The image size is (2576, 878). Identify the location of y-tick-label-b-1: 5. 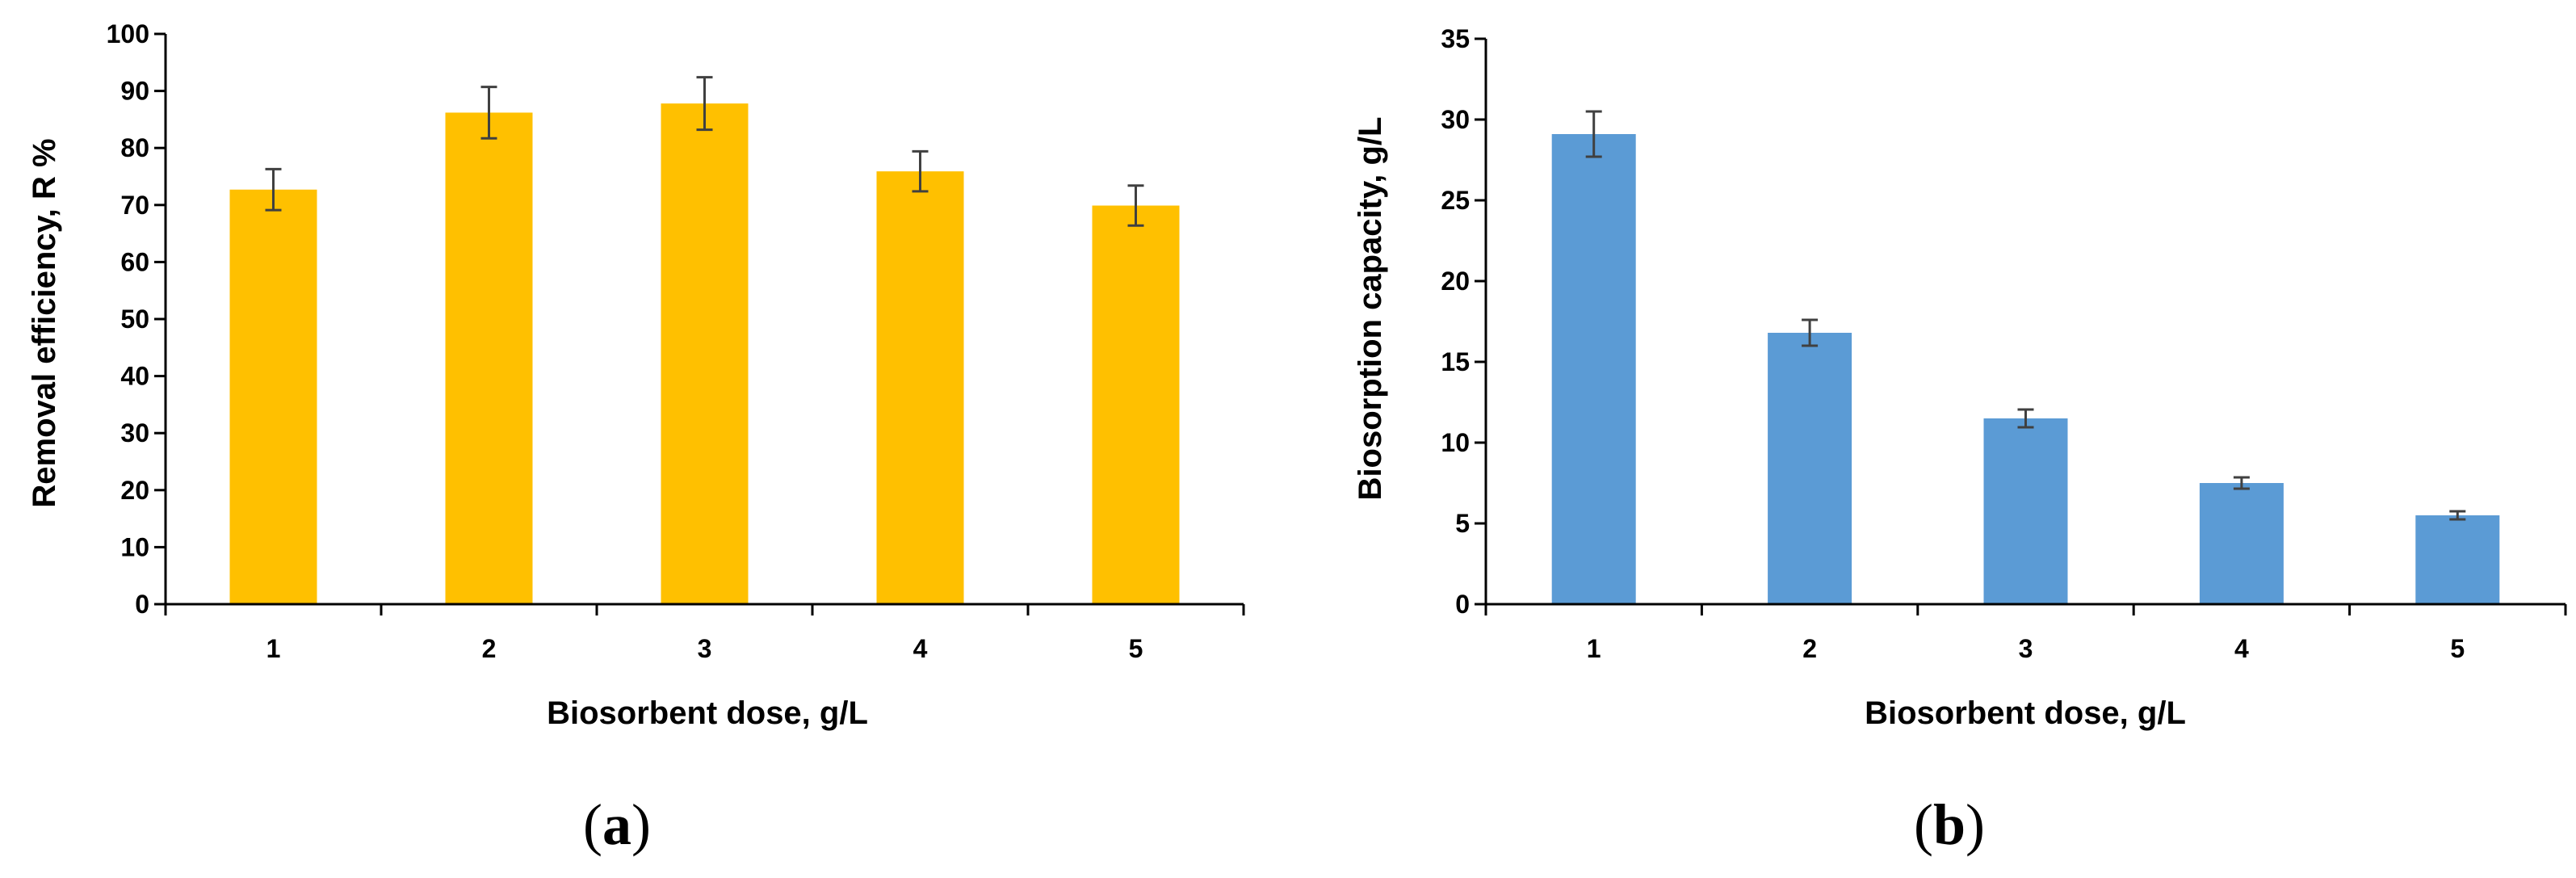
(1462, 523).